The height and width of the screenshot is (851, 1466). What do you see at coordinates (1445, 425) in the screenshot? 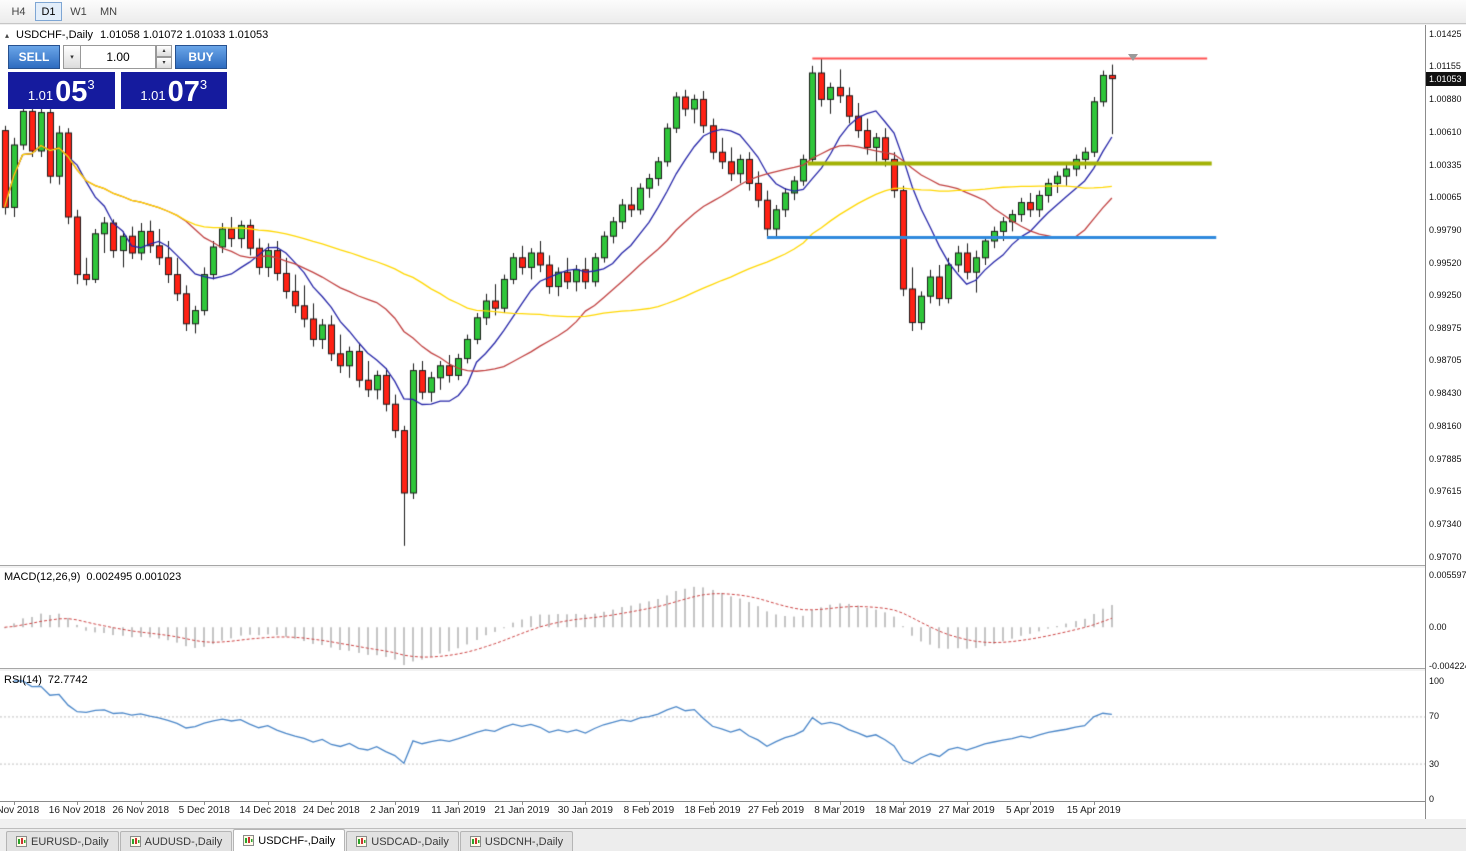
I see `price-scale-tick: 0.98160` at bounding box center [1445, 425].